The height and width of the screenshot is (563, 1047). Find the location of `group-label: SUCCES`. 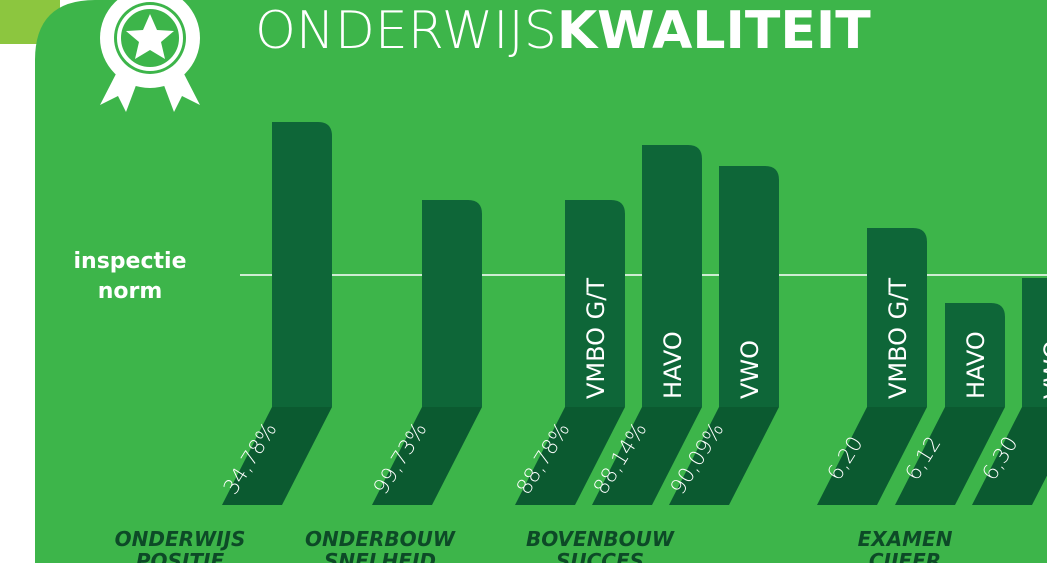

group-label: SUCCES is located at coordinates (600, 556).